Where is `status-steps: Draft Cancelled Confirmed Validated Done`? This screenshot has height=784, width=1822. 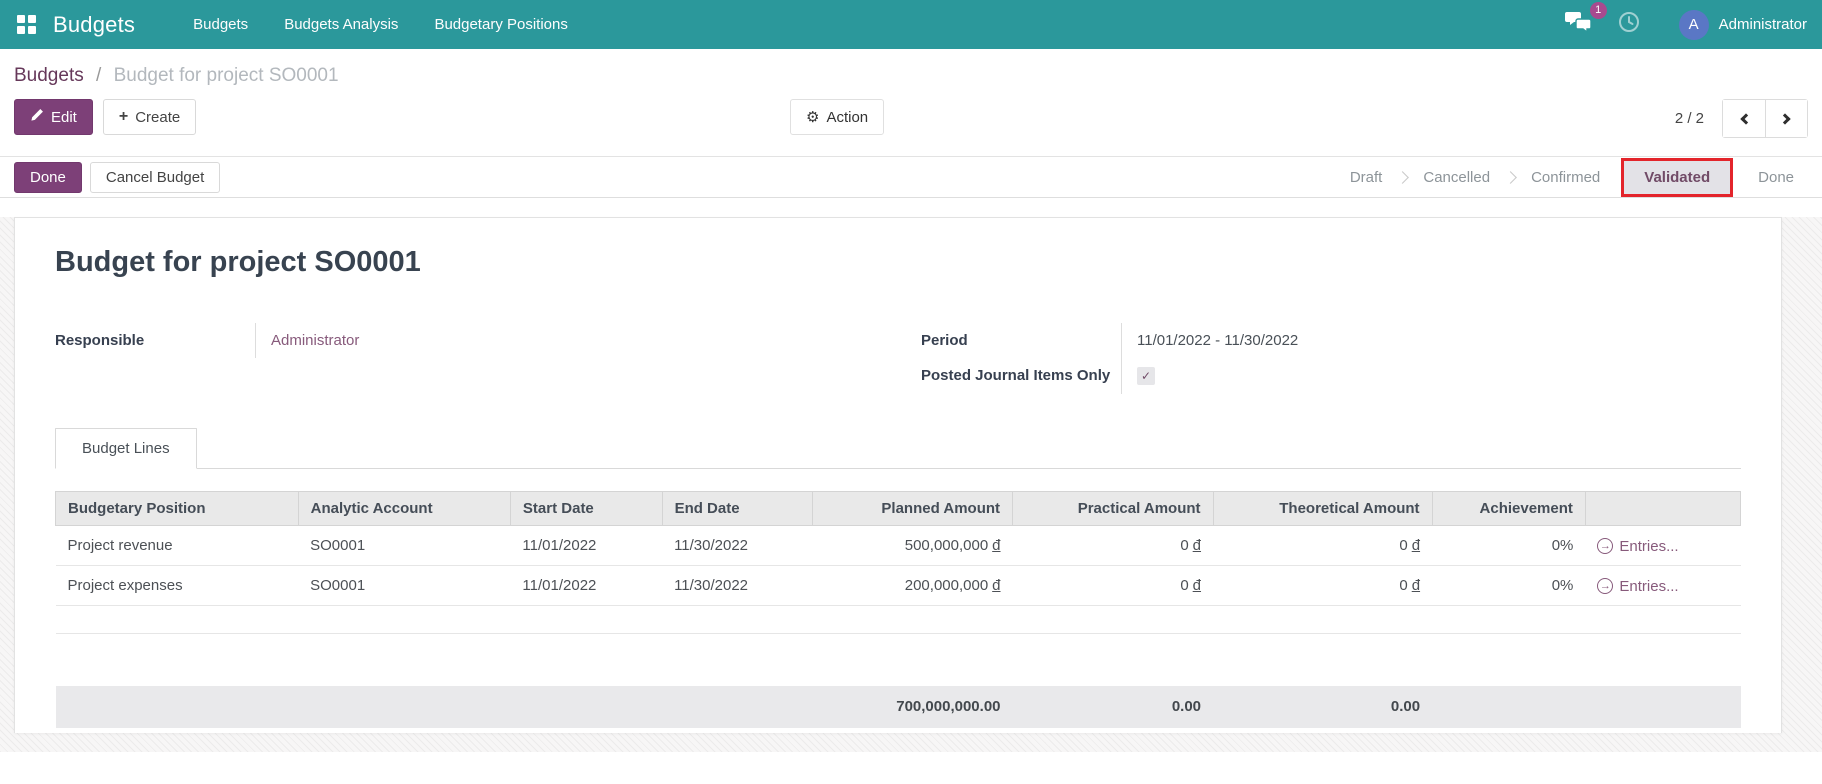
status-steps: Draft Cancelled Confirmed Validated Done is located at coordinates (1572, 177).